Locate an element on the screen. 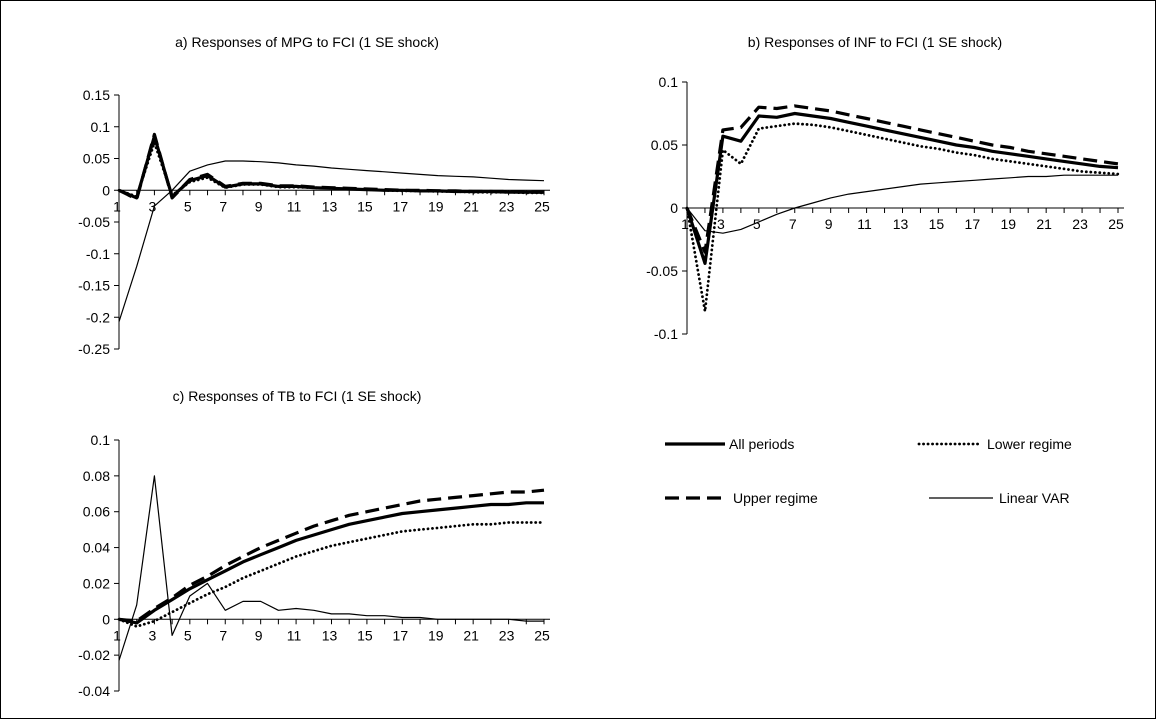  x-tick-label-a: 17 is located at coordinates (401, 206).